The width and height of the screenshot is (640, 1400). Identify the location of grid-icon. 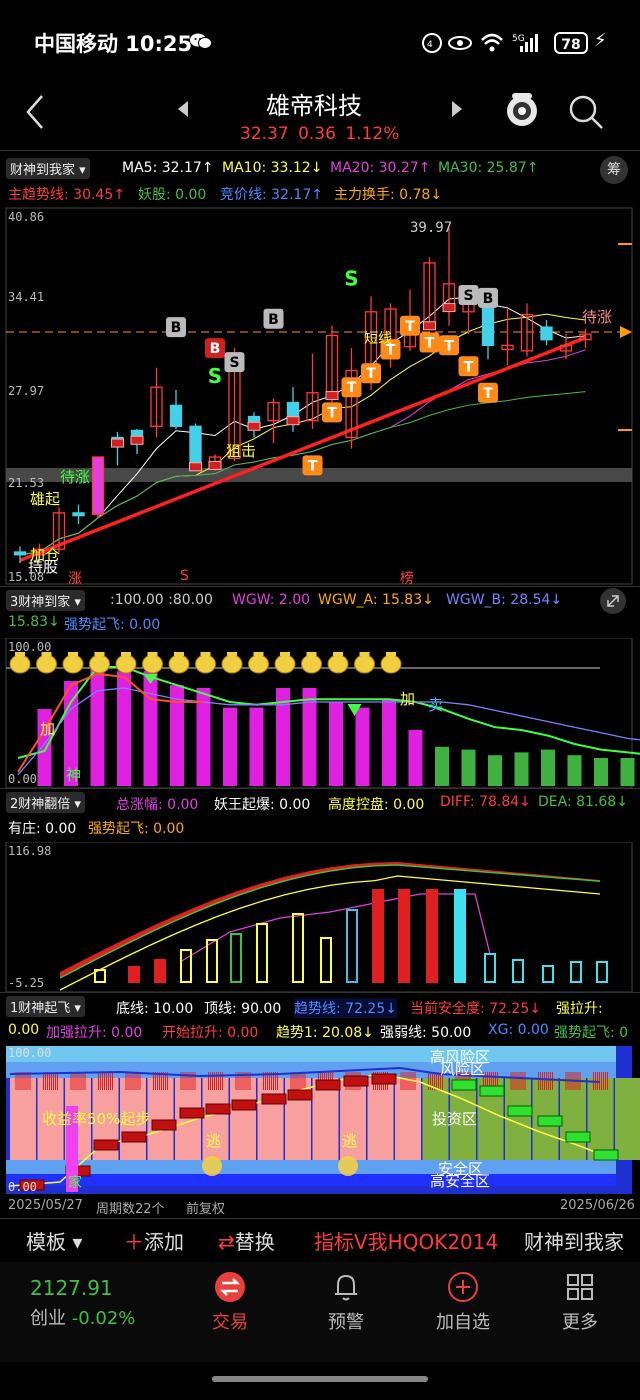
(580, 1287).